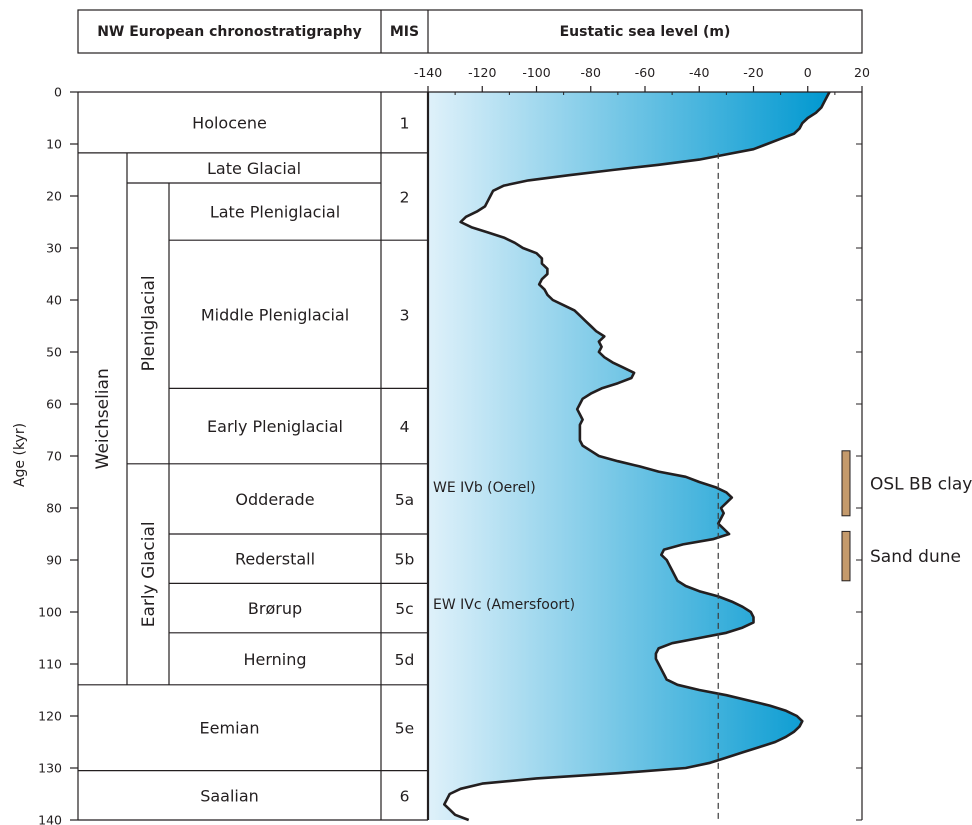 This screenshot has width=972, height=825. I want to click on y-tick-label: 0, so click(58, 92).